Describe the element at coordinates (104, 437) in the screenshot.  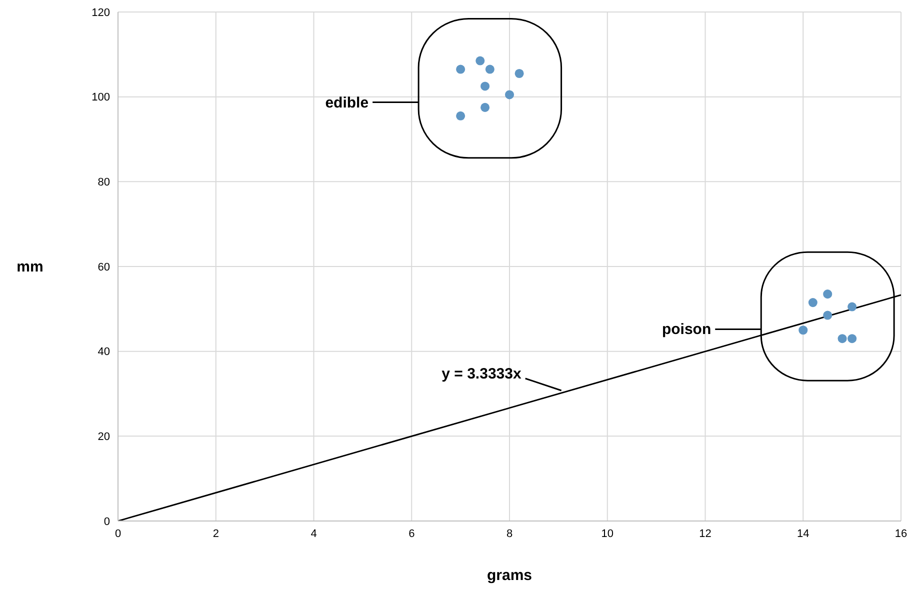
I see `y-tick-label: 20` at that location.